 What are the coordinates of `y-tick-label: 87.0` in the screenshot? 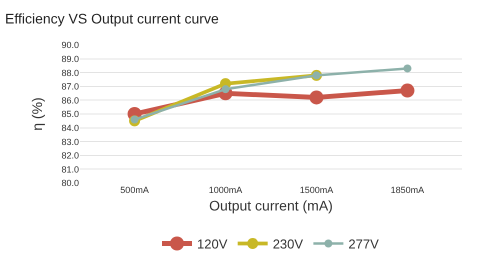 It's located at (70, 87).